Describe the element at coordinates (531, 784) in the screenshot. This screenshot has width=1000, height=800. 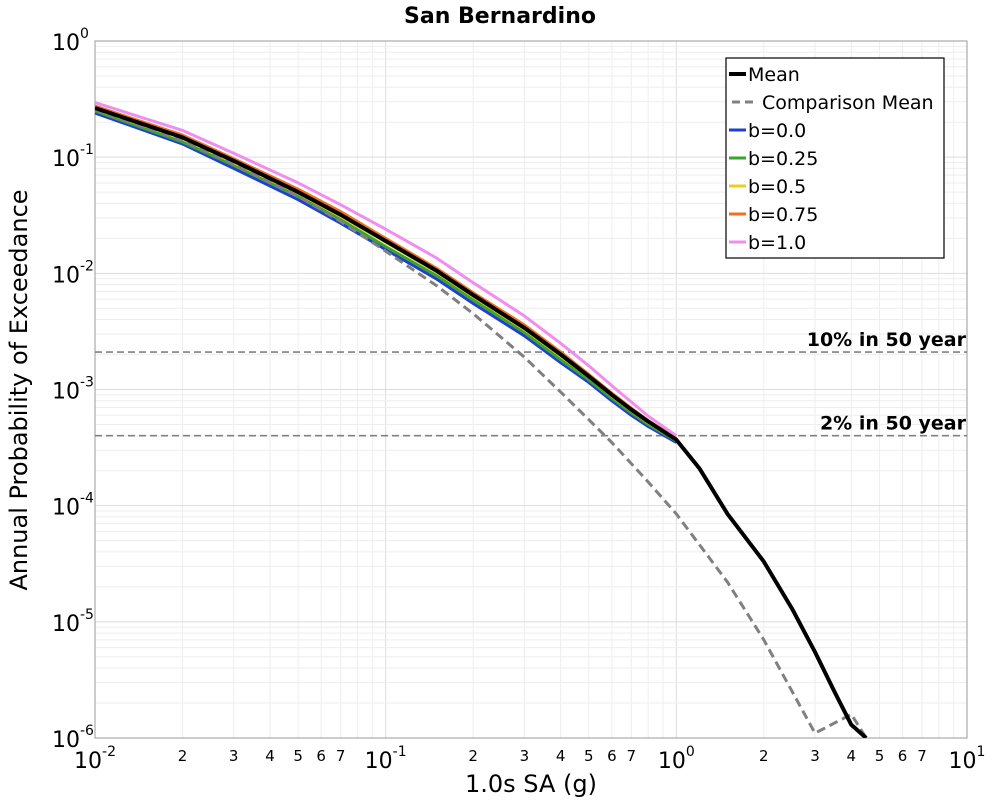
I see `x-axis-label: 1.0s SA (g)` at that location.